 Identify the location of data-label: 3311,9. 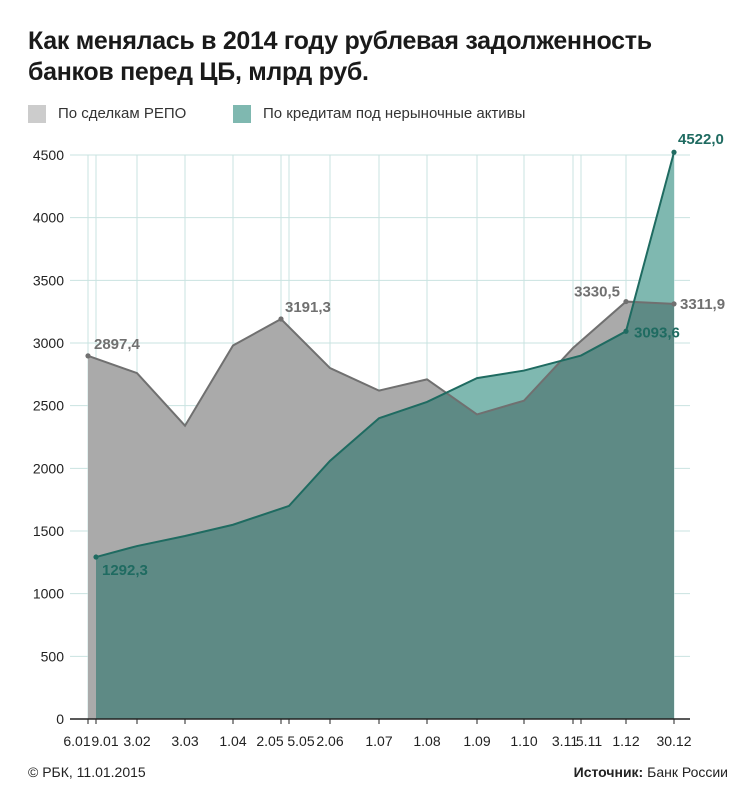
(702, 304).